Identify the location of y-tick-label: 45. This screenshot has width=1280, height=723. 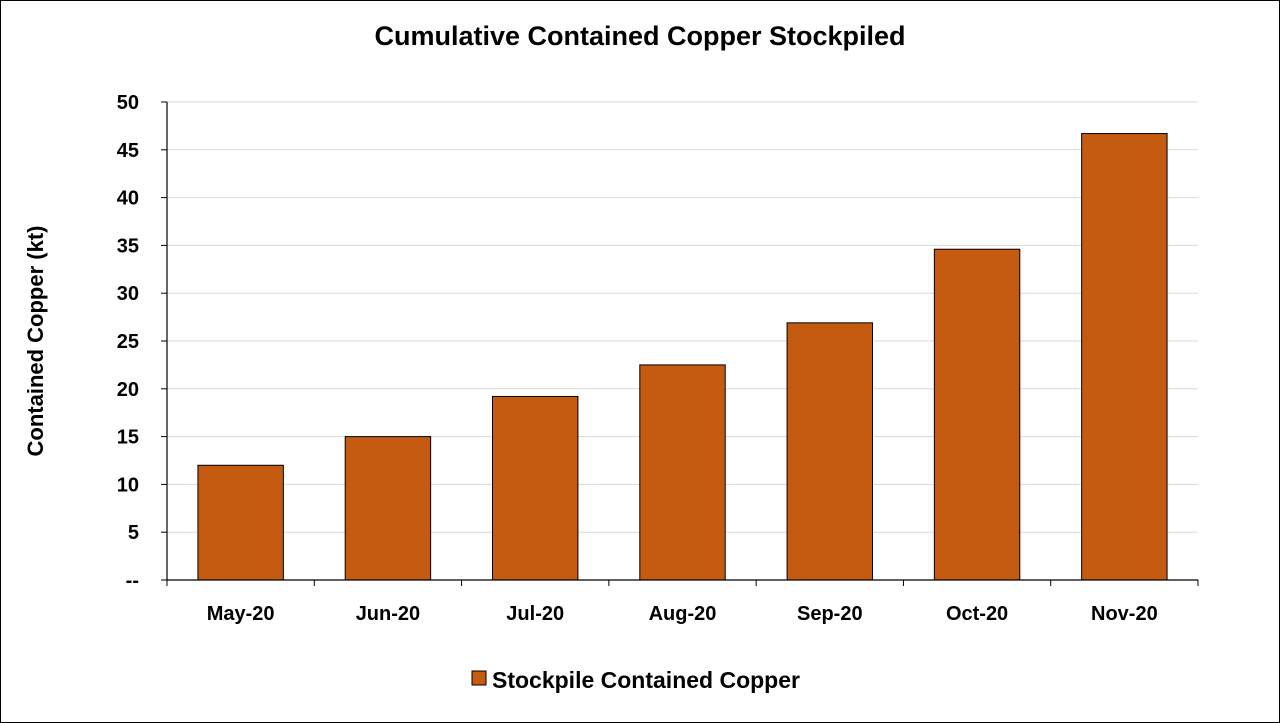
(128, 151).